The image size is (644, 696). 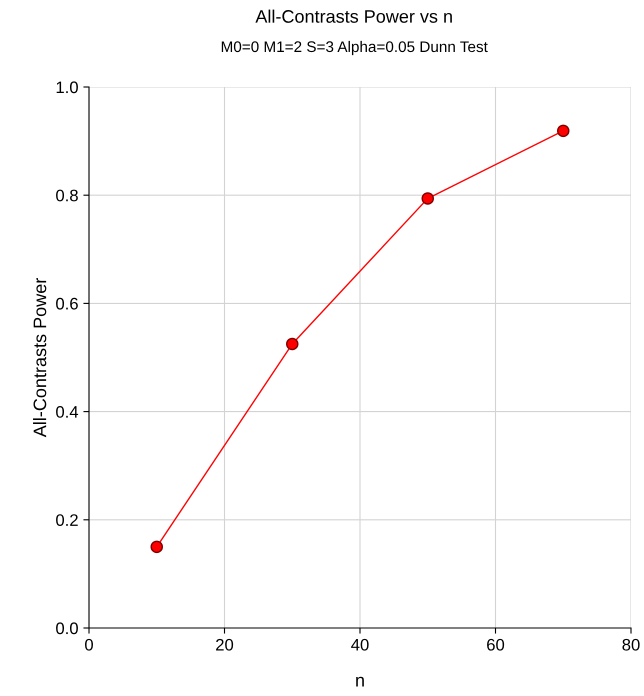 I want to click on chart-subtitle: M0=0 M1=2 S=3 Alpha=0.05 Dunn Test, so click(x=355, y=48).